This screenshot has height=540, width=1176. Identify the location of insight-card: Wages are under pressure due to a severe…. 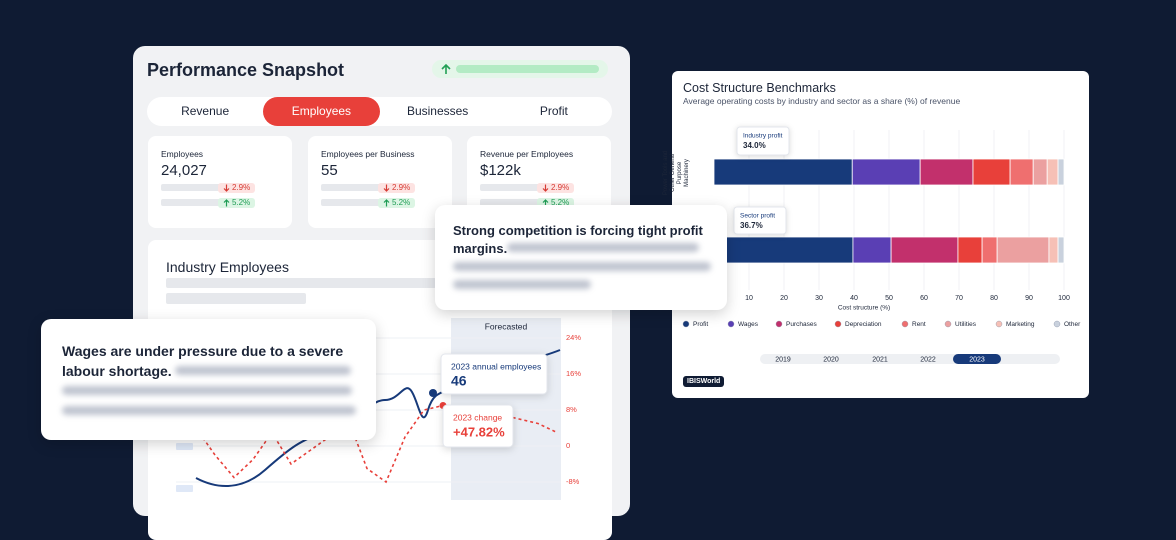
(208, 379).